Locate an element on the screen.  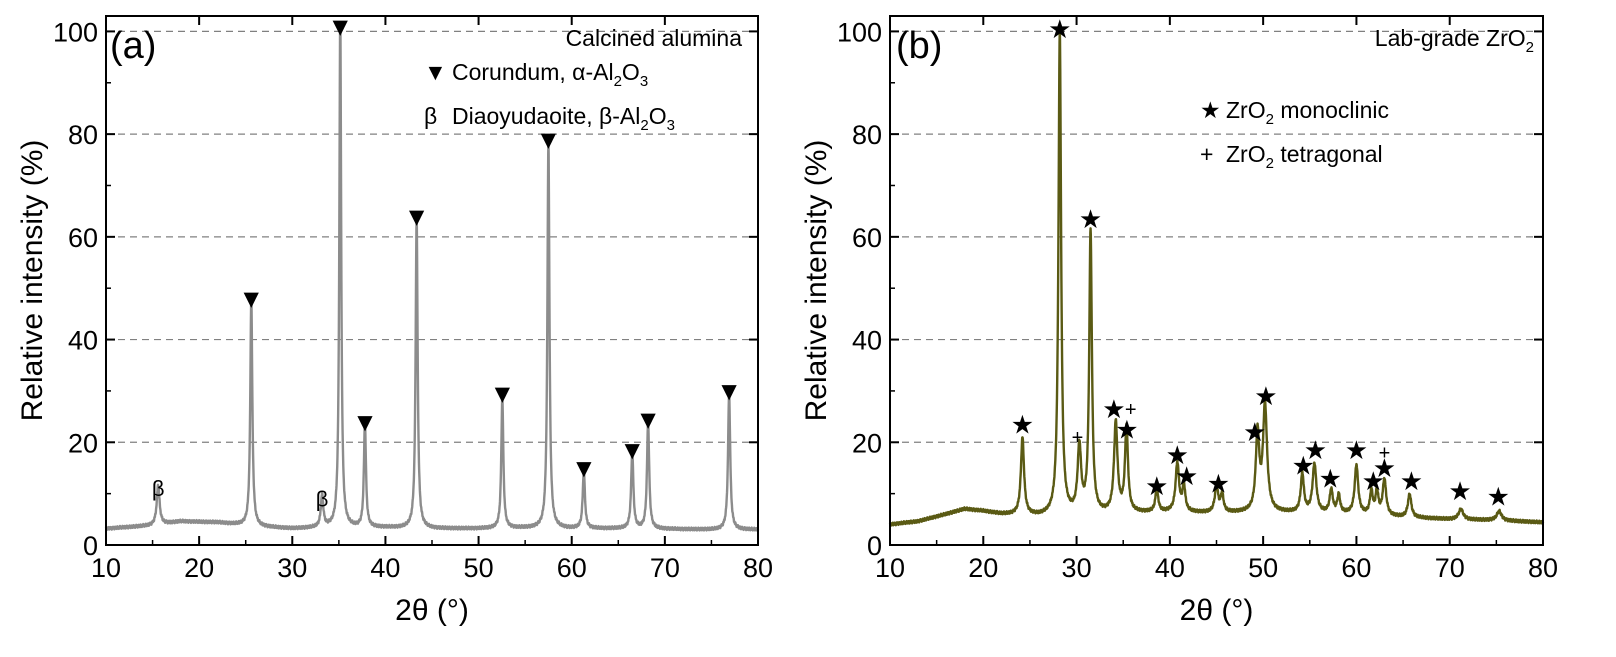
legend-entry: ▼ Corundum, α-Al2O3 is located at coordinates (536, 74).